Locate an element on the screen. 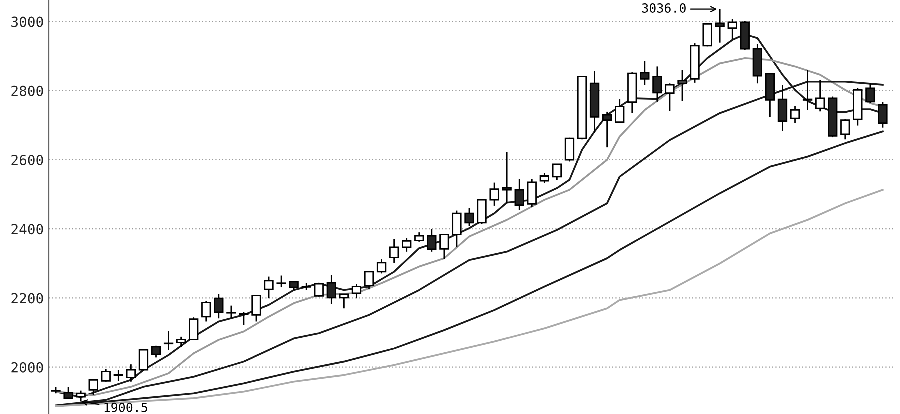 Image resolution: width=900 pixels, height=414 pixels. y-tick-label: 2400 is located at coordinates (28, 229).